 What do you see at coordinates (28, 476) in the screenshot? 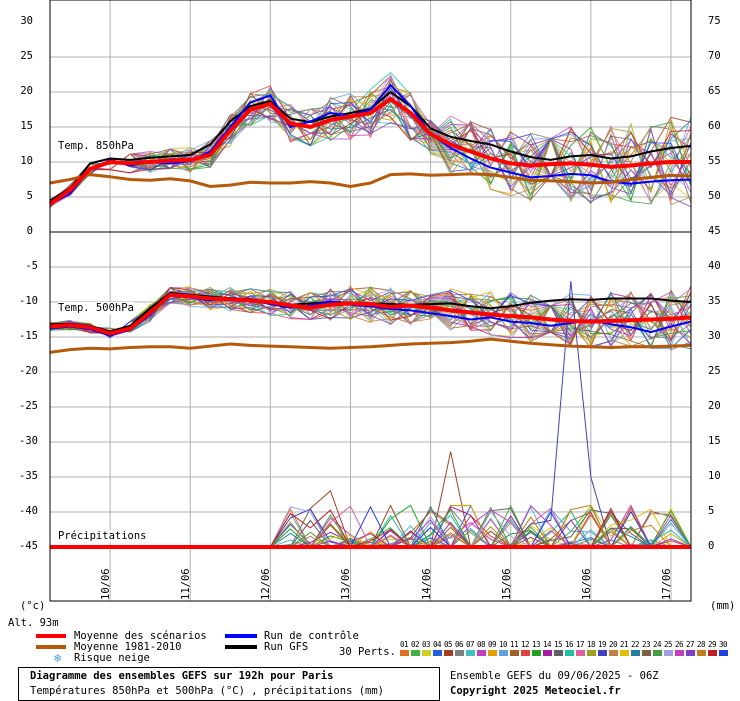
I see `ytick-500-left: -35` at bounding box center [28, 476].